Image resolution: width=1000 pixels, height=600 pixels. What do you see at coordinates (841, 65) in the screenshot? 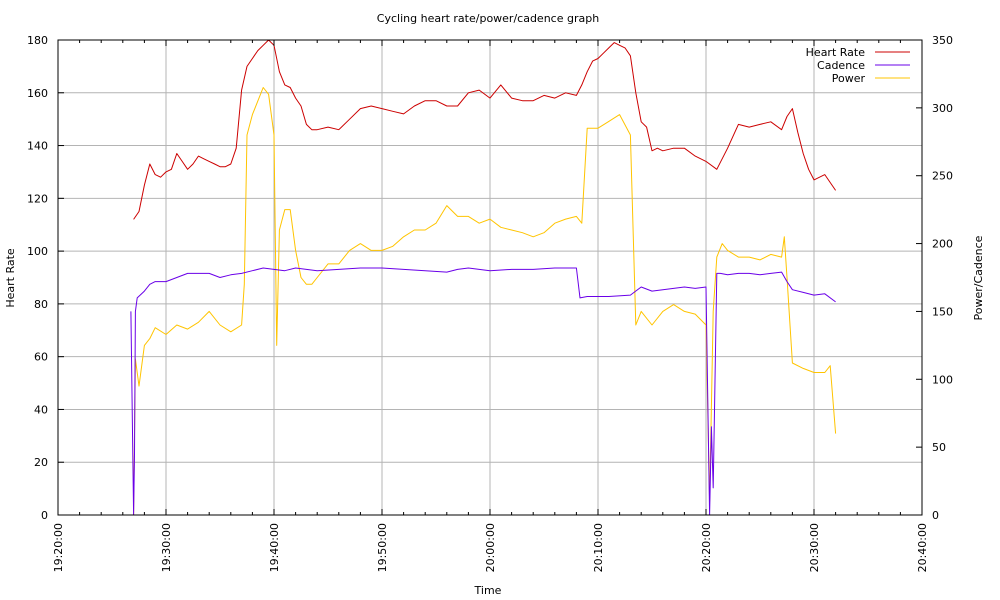
I see `legend-label: Cadence` at bounding box center [841, 65].